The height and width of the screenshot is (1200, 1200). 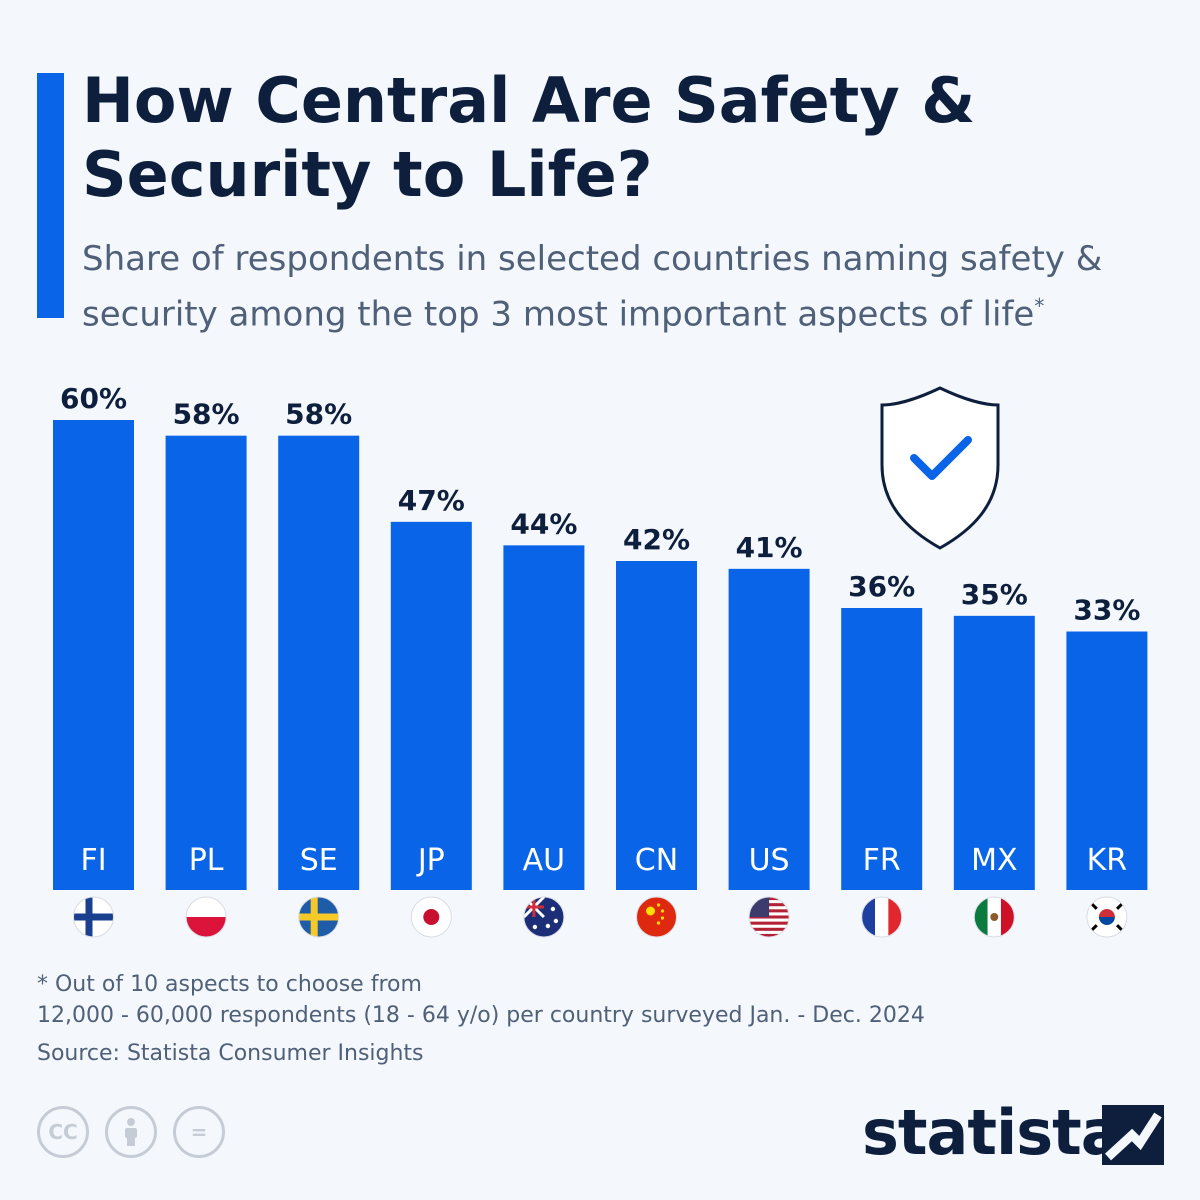 I want to click on person-icon, so click(x=131, y=1132).